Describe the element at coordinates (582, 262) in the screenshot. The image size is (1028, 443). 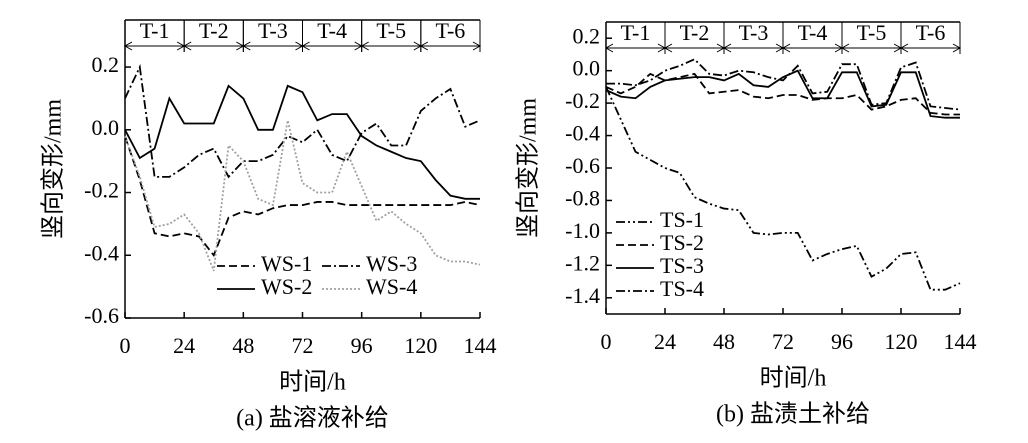
I see `y-tick-label: -1.2` at that location.